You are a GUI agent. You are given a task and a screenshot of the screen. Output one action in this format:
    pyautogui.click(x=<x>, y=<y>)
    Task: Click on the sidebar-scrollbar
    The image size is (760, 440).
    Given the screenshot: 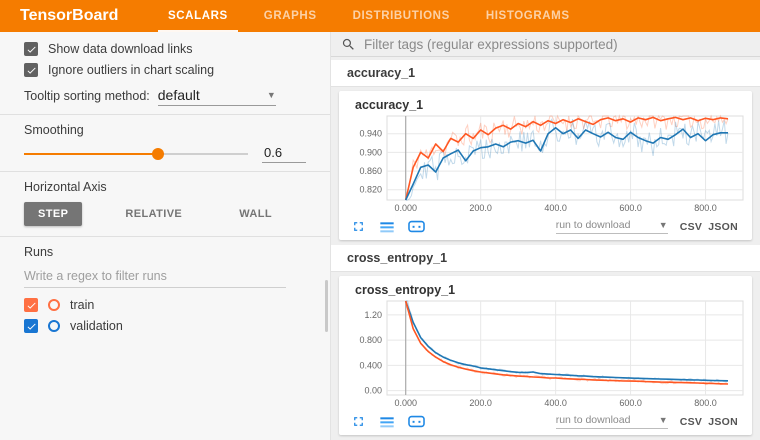 What is the action you would take?
    pyautogui.click(x=326, y=306)
    